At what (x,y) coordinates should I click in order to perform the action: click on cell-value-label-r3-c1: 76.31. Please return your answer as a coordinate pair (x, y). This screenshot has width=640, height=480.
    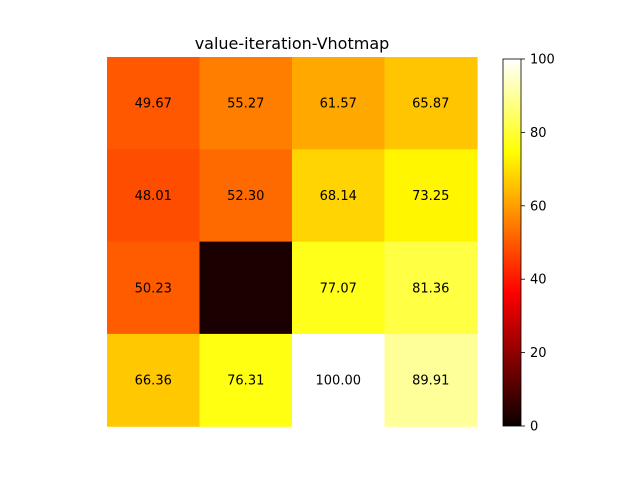
    Looking at the image, I should click on (245, 381).